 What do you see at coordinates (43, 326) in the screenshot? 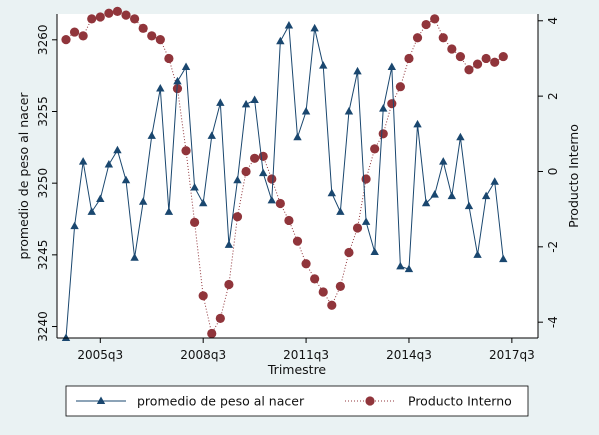
I see `y-left-tick-label: 3240` at bounding box center [43, 326].